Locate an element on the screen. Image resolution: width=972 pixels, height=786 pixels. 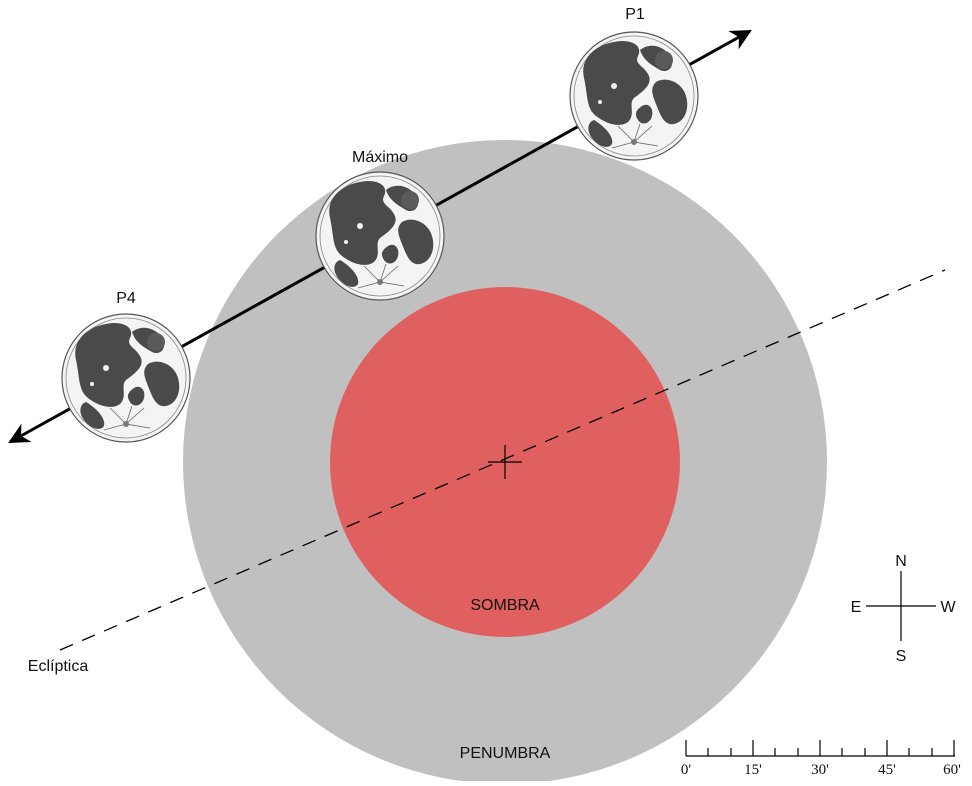
scale-tick-15: 15' is located at coordinates (753, 770).